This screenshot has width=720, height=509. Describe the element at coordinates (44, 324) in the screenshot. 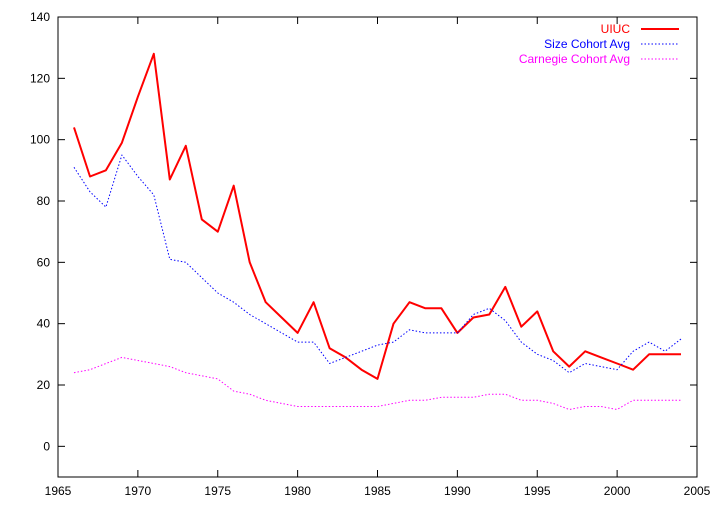

I see `y-tick-label: 40` at that location.